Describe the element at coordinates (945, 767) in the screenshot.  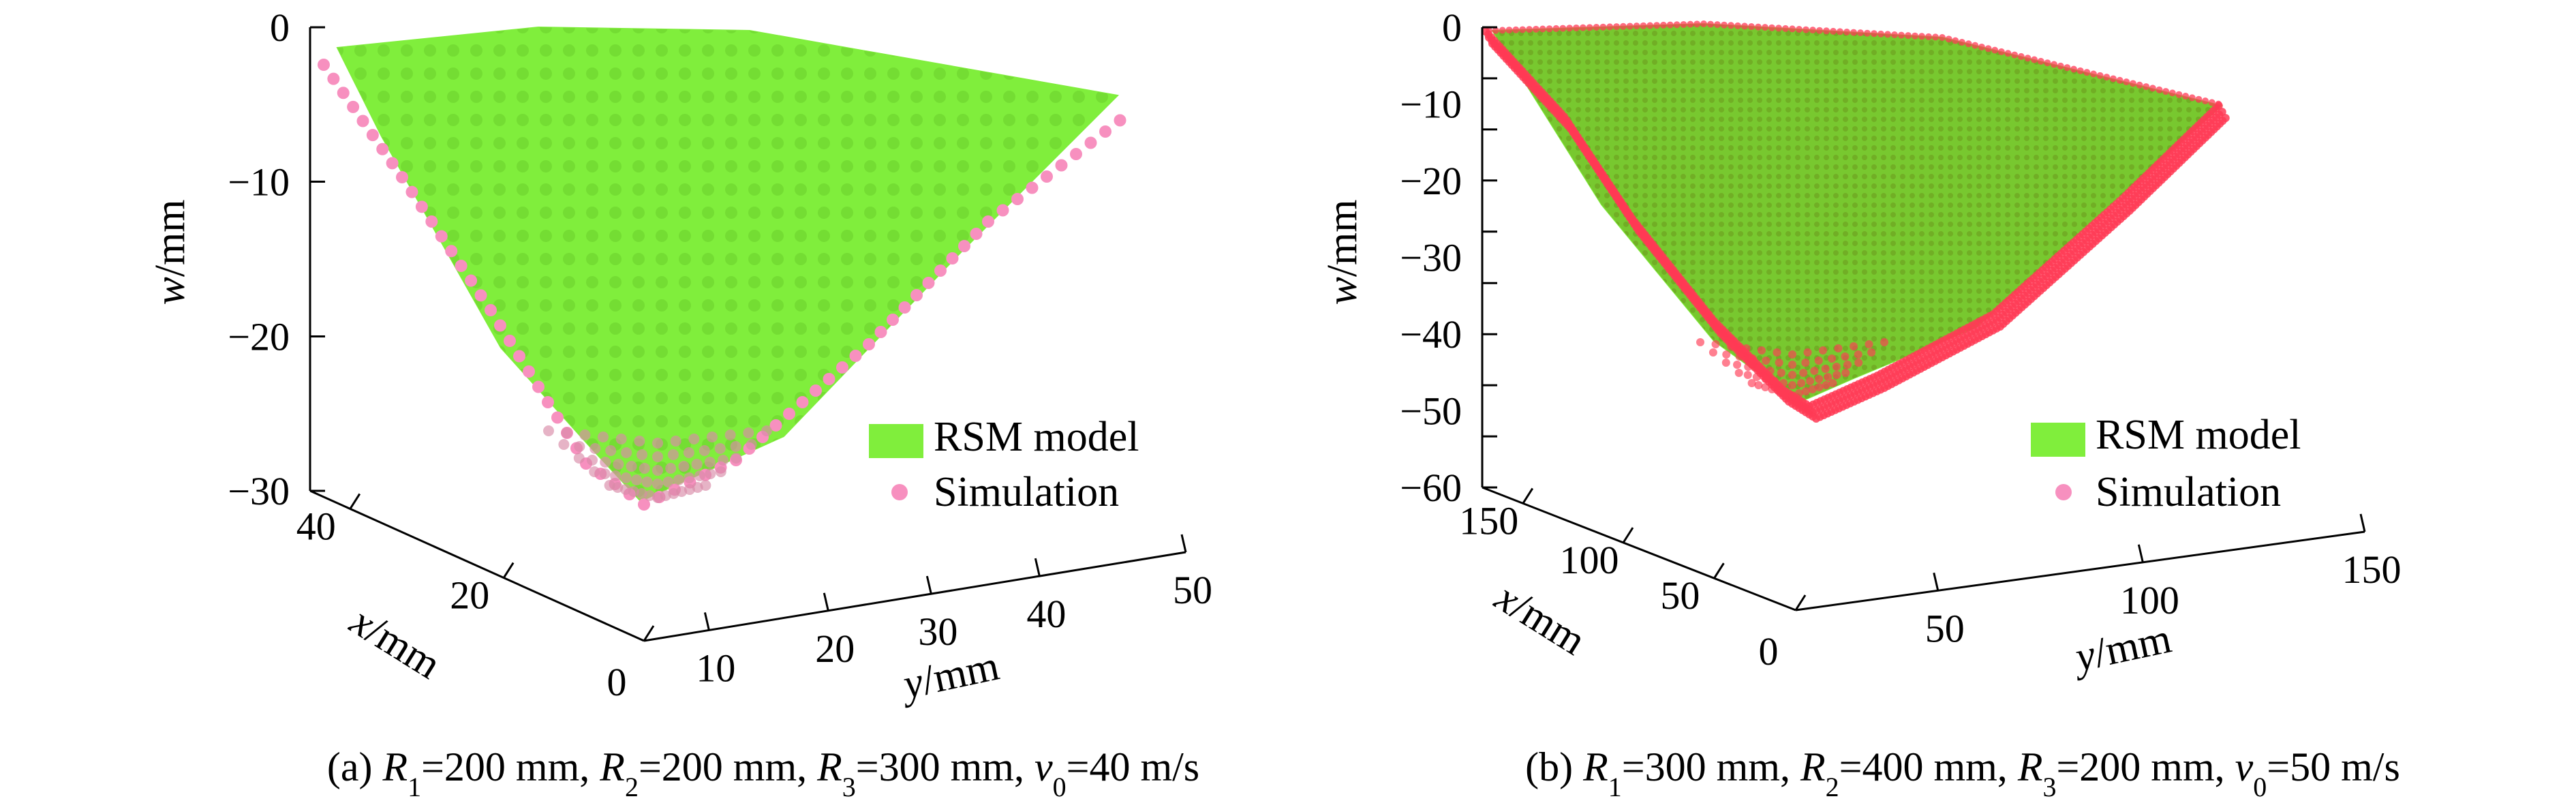
I see `caption-part: =300 mm,` at that location.